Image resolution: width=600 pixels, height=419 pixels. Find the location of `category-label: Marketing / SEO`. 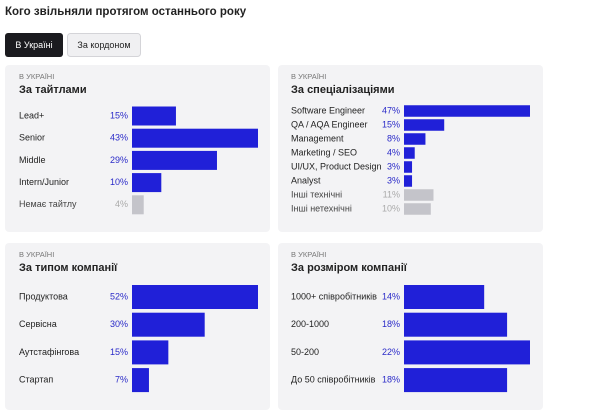

category-label: Marketing / SEO is located at coordinates (324, 152).